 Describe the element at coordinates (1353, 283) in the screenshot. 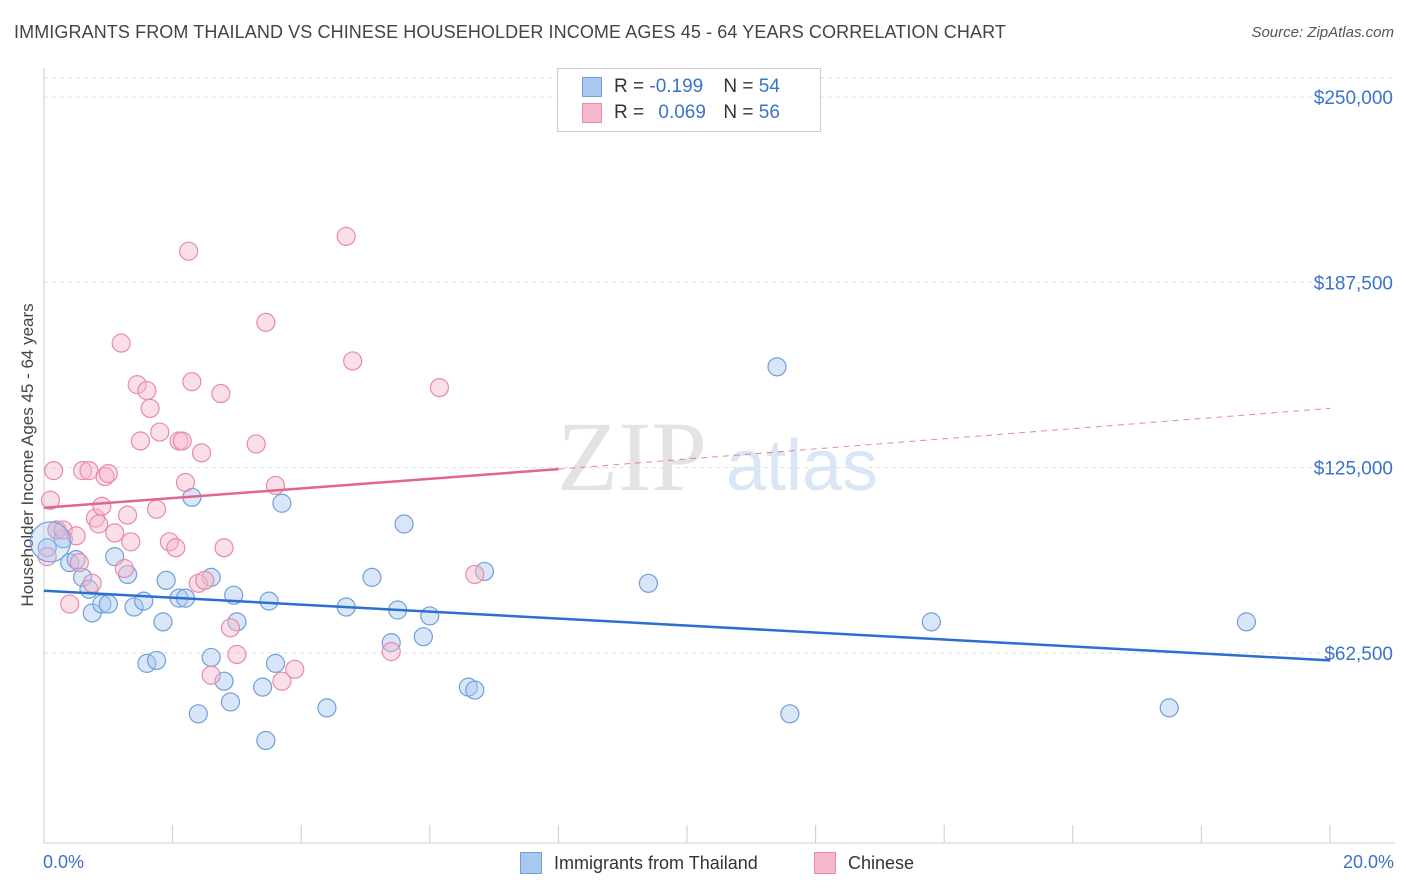

I see `y-tick-label: $187,500` at that location.